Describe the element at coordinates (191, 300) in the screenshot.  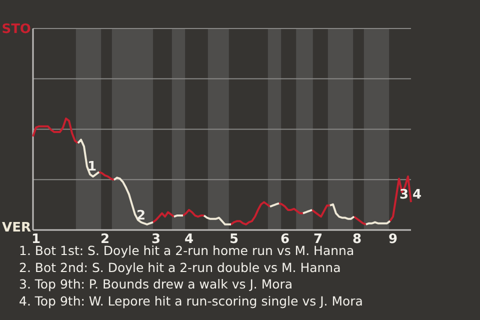
I see `text: 4. Top 9th: W. Lepore hit a run-scoring single vs J. Mora` at that location.